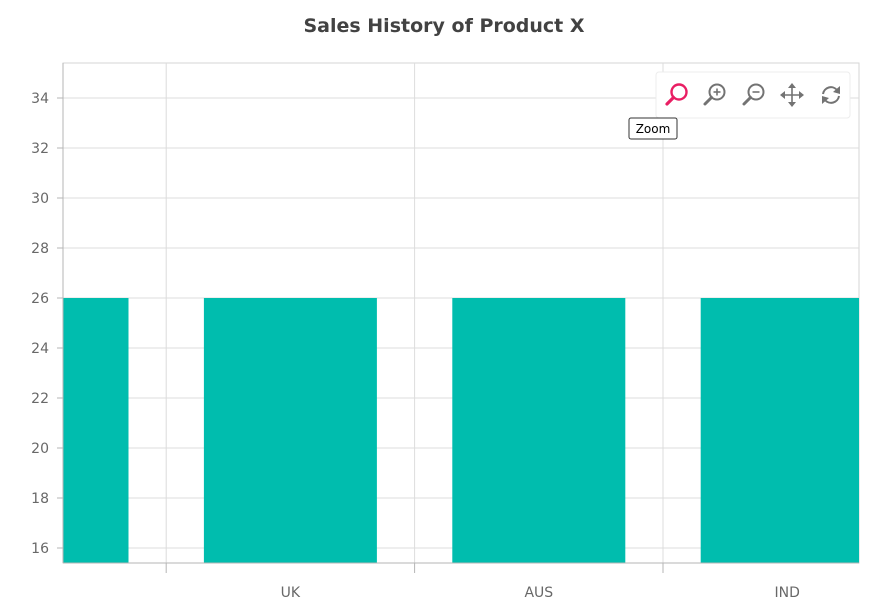  I want to click on y-tick-label: 30, so click(40, 199).